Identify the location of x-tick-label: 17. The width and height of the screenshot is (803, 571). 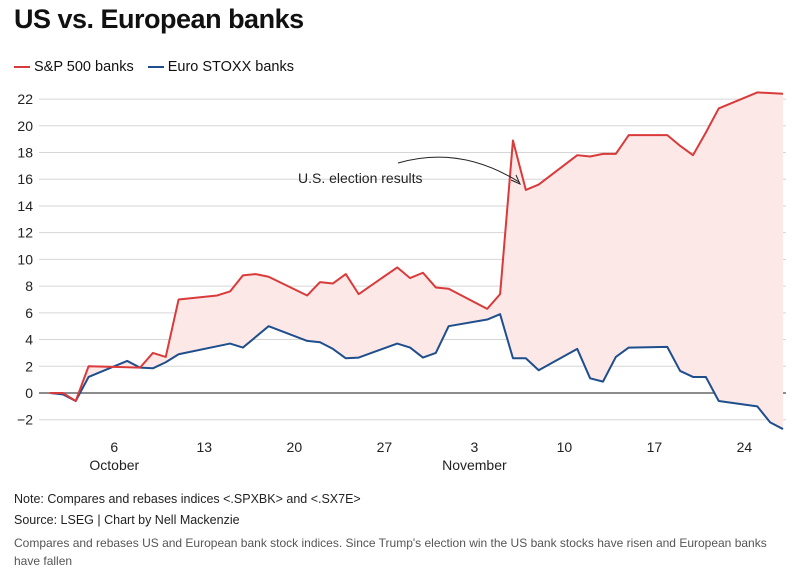
(655, 447).